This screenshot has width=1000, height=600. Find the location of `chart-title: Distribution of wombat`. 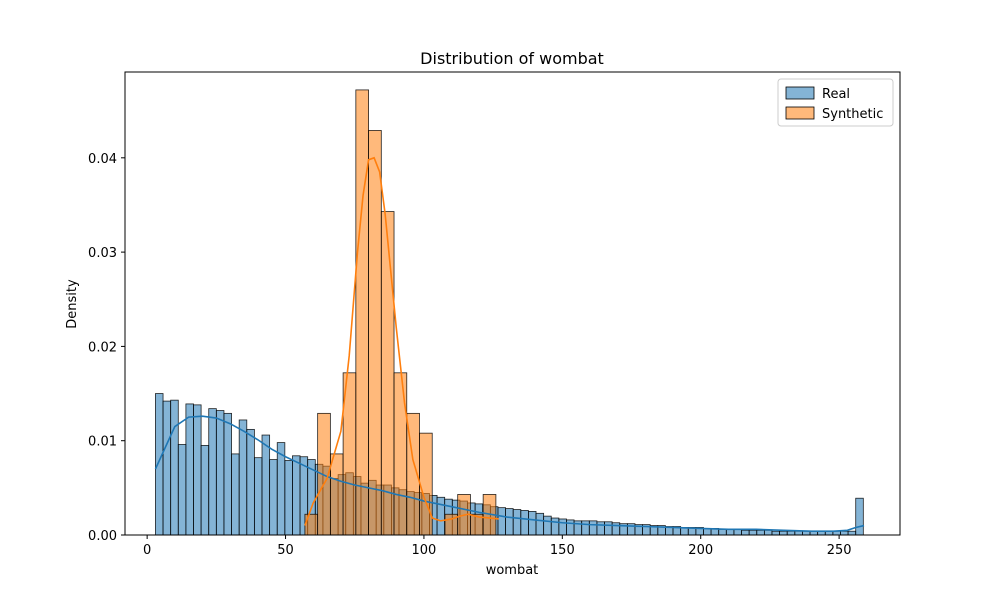

chart-title: Distribution of wombat is located at coordinates (512, 58).